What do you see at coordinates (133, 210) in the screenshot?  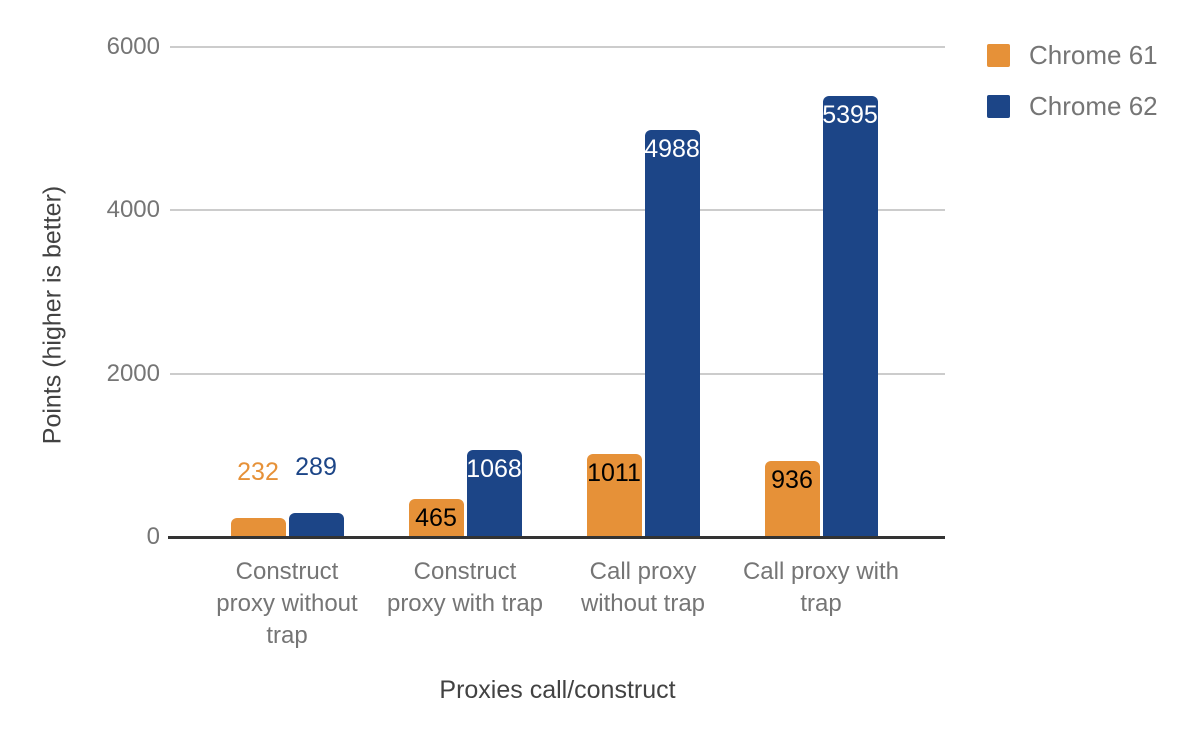 I see `y-tick-label-4000: 4000` at bounding box center [133, 210].